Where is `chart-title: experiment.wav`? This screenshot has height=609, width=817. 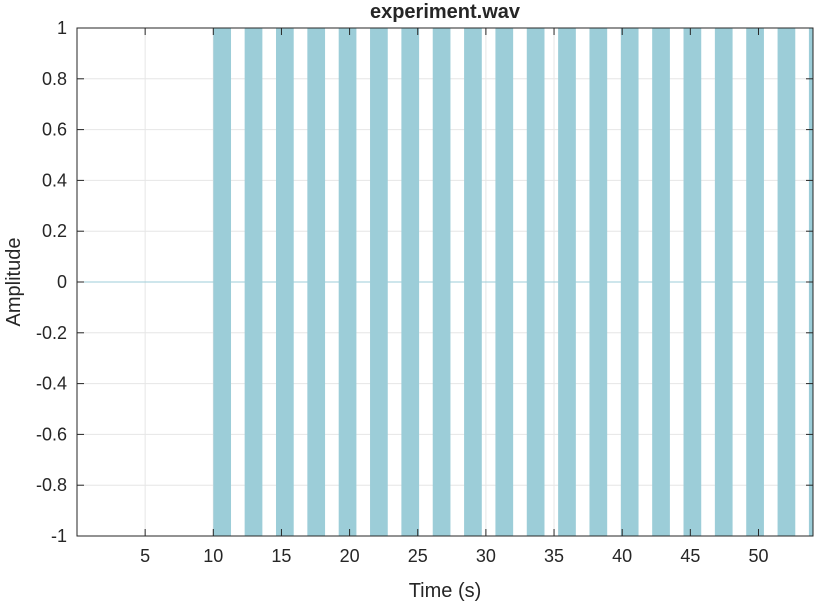
chart-title: experiment.wav is located at coordinates (445, 12).